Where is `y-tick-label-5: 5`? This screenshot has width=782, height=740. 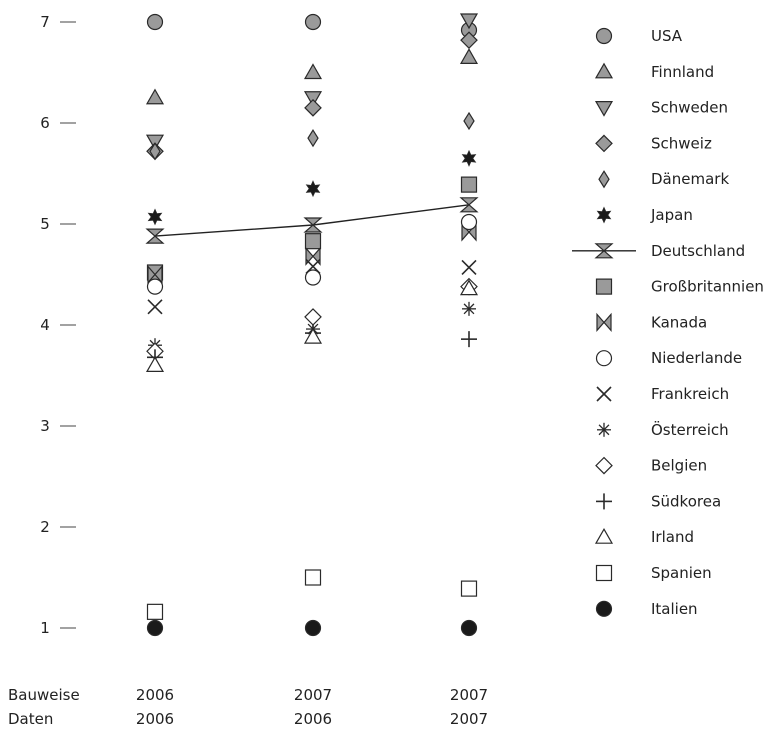
y-tick-label-5: 5 is located at coordinates (45, 224).